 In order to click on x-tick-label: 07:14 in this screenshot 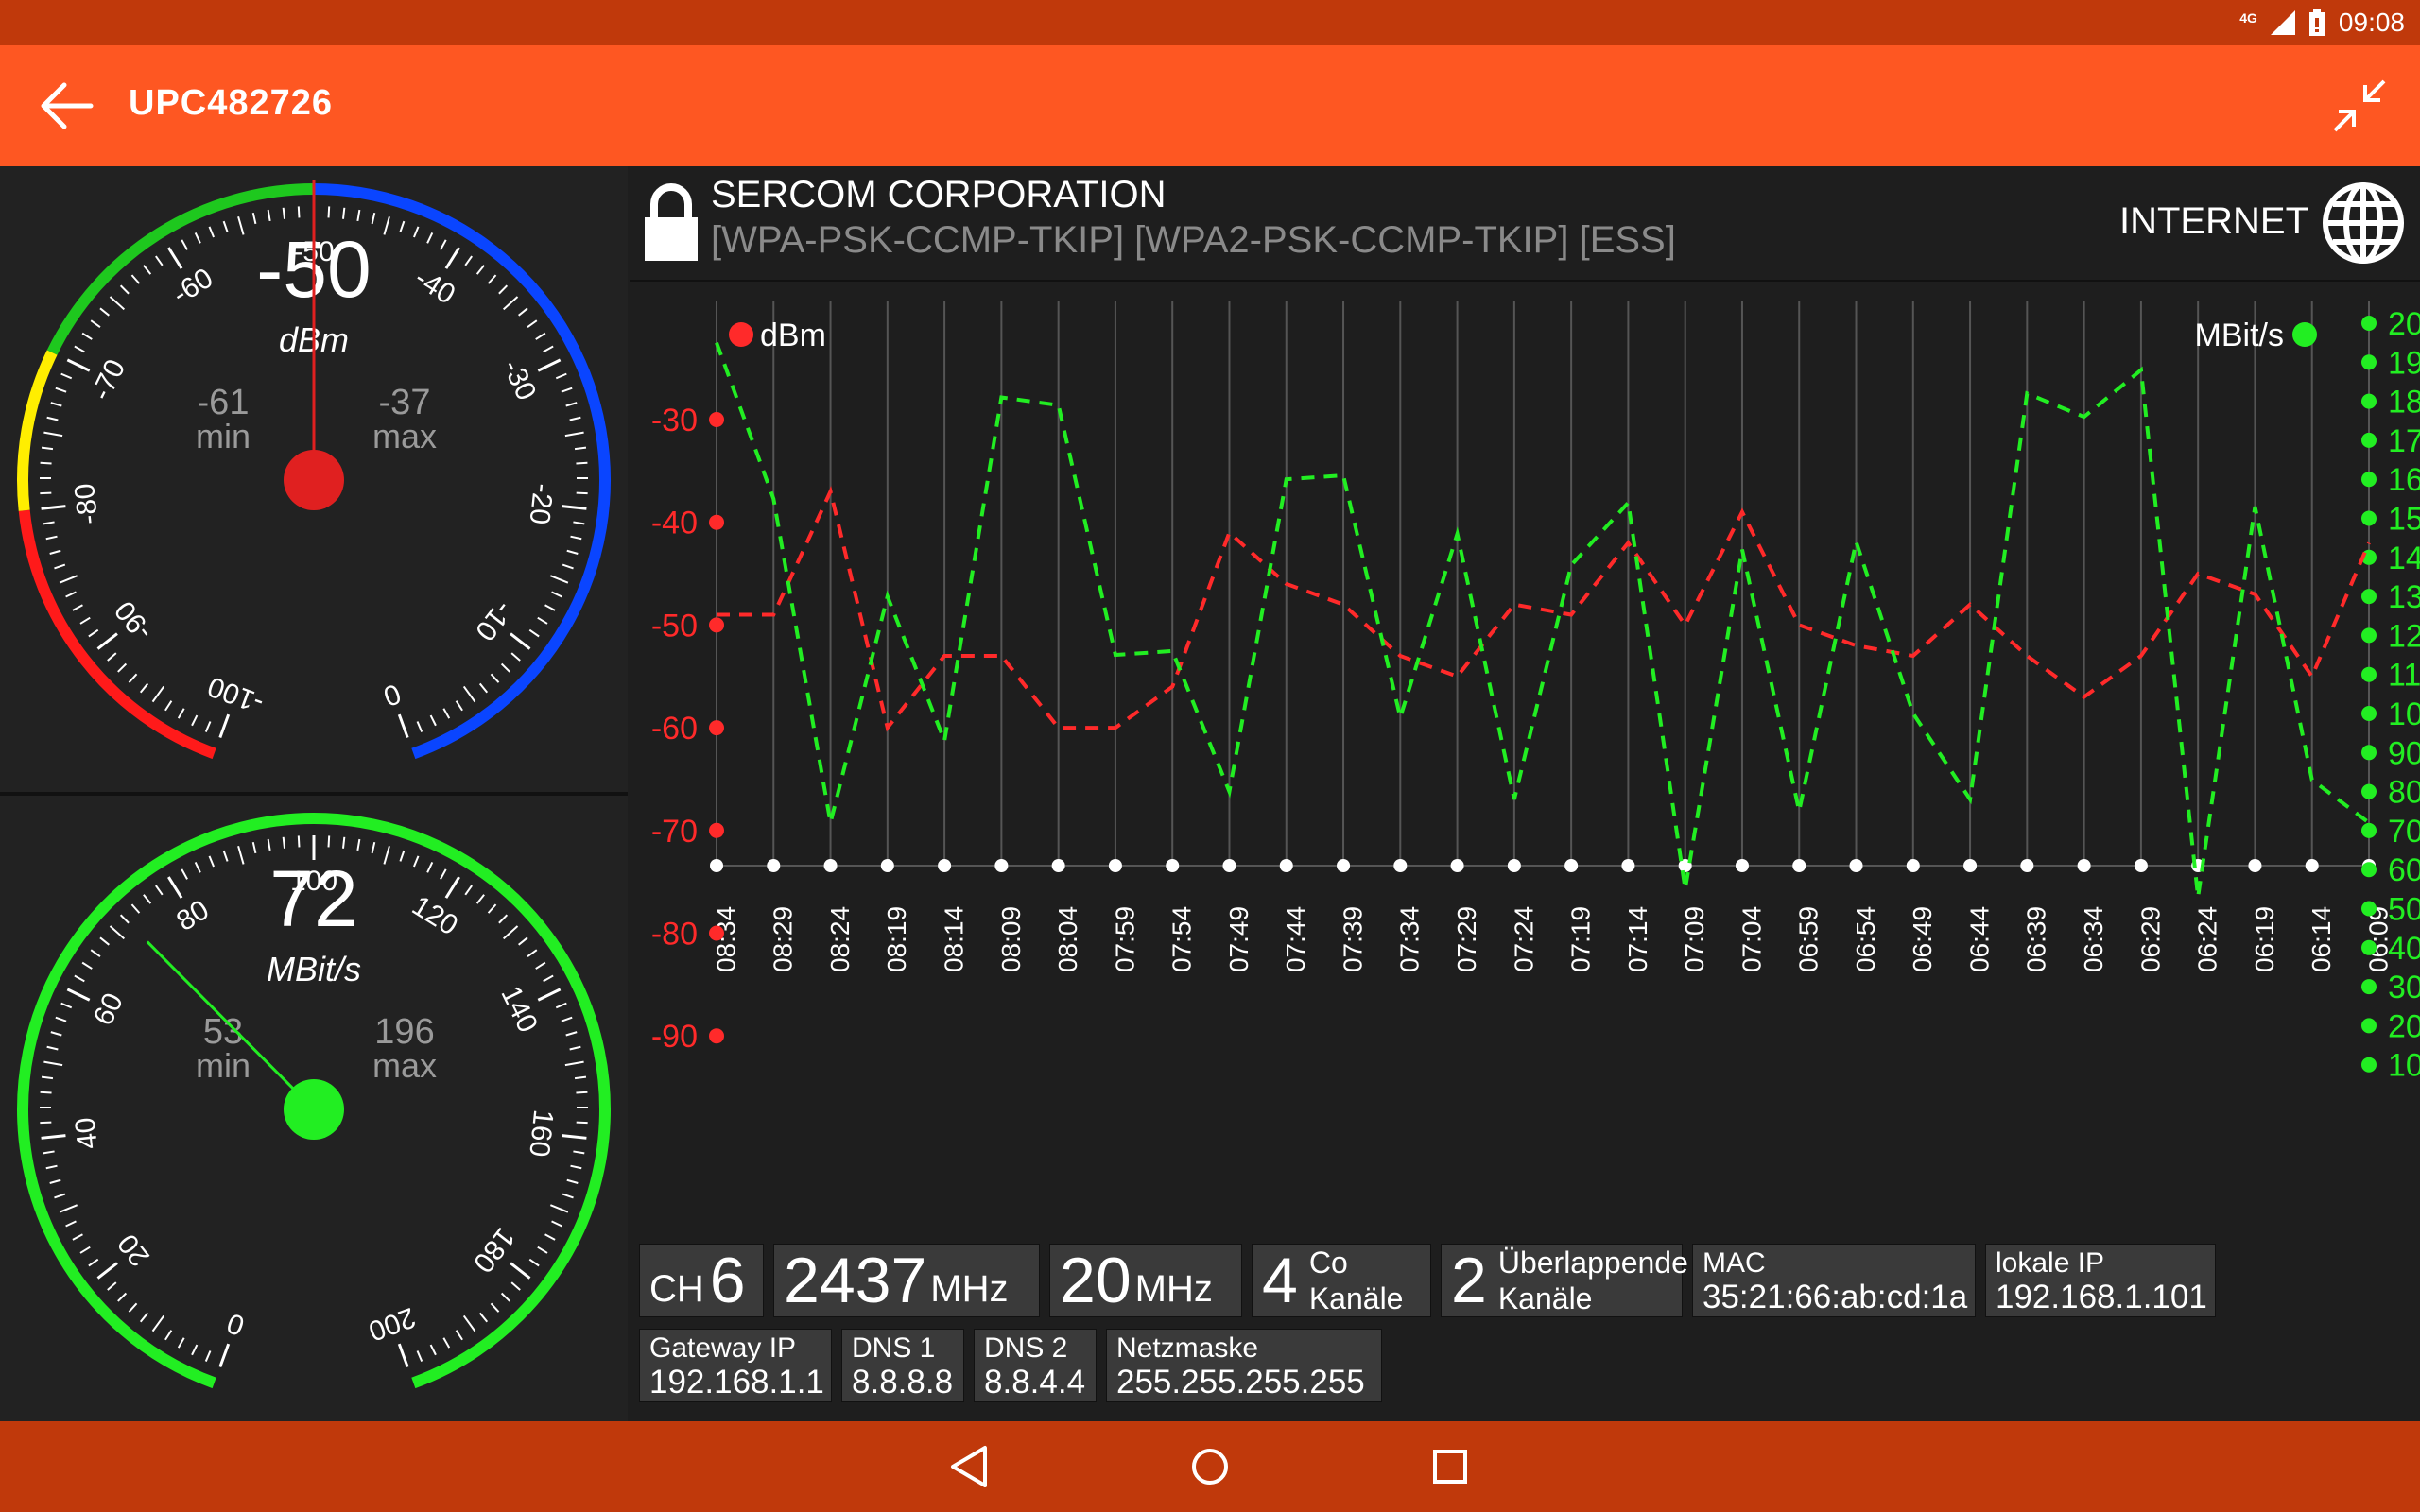, I will do `click(1637, 939)`.